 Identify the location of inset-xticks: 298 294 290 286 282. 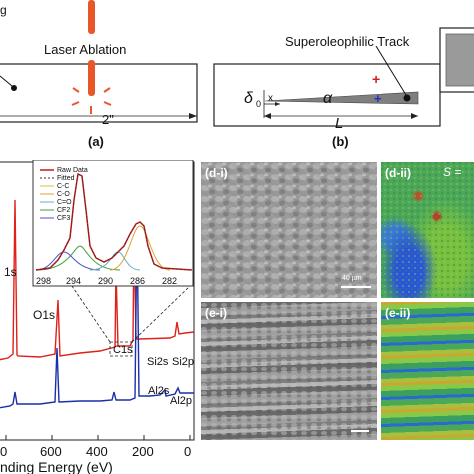
(106, 281).